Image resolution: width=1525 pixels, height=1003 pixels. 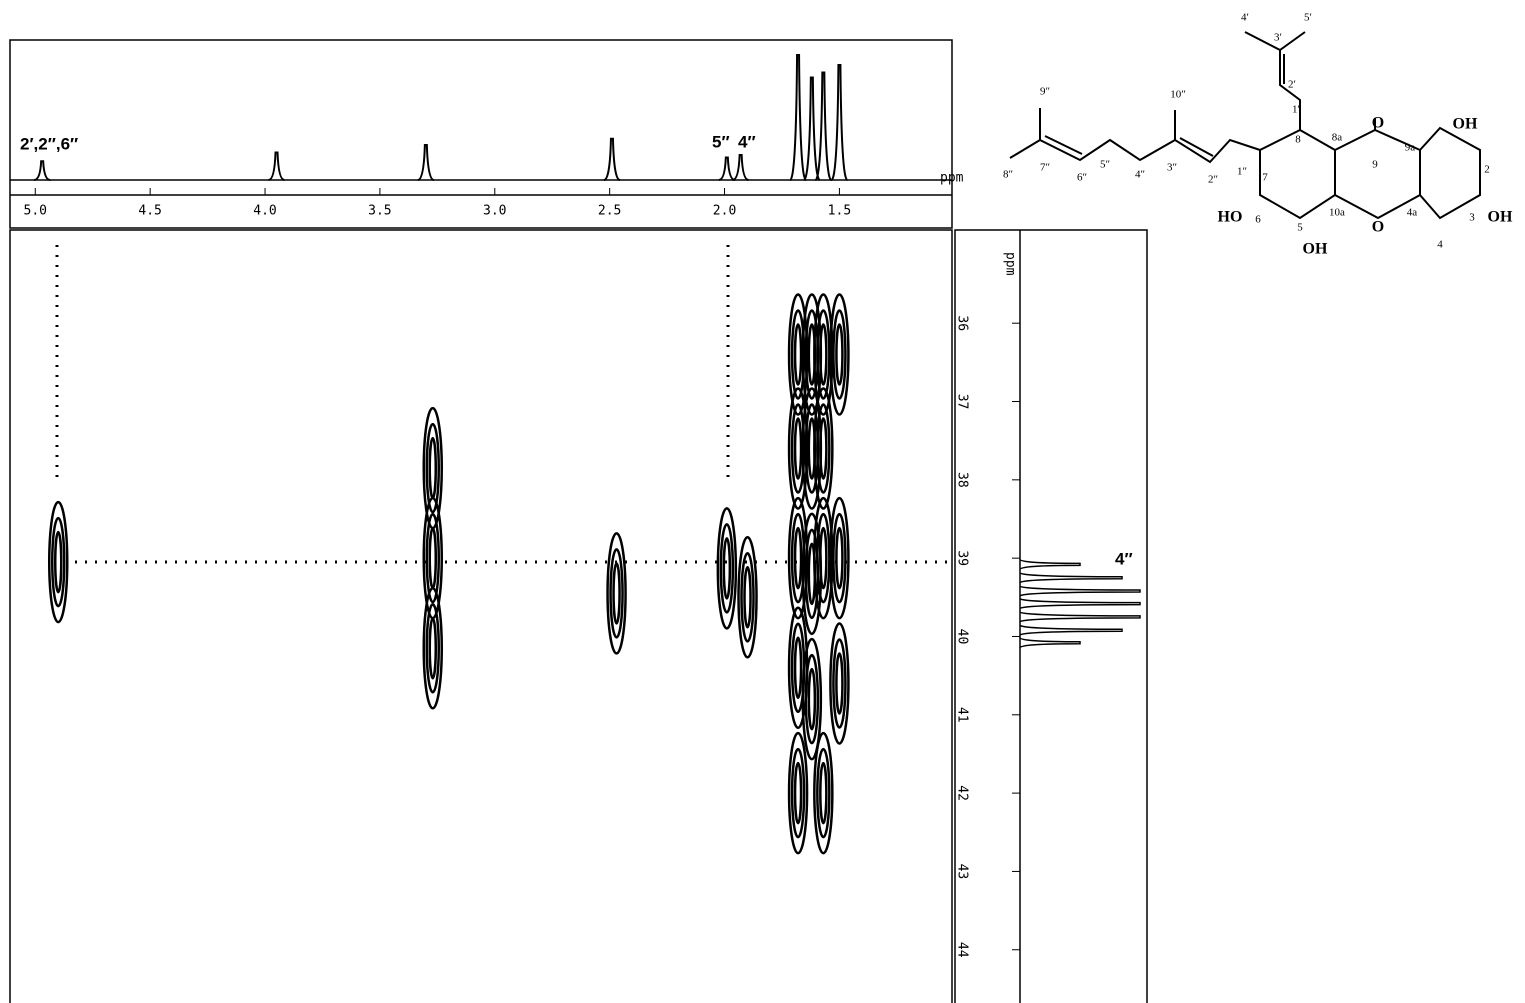 What do you see at coordinates (1105, 165) in the screenshot?
I see `structure-label: 5″` at bounding box center [1105, 165].